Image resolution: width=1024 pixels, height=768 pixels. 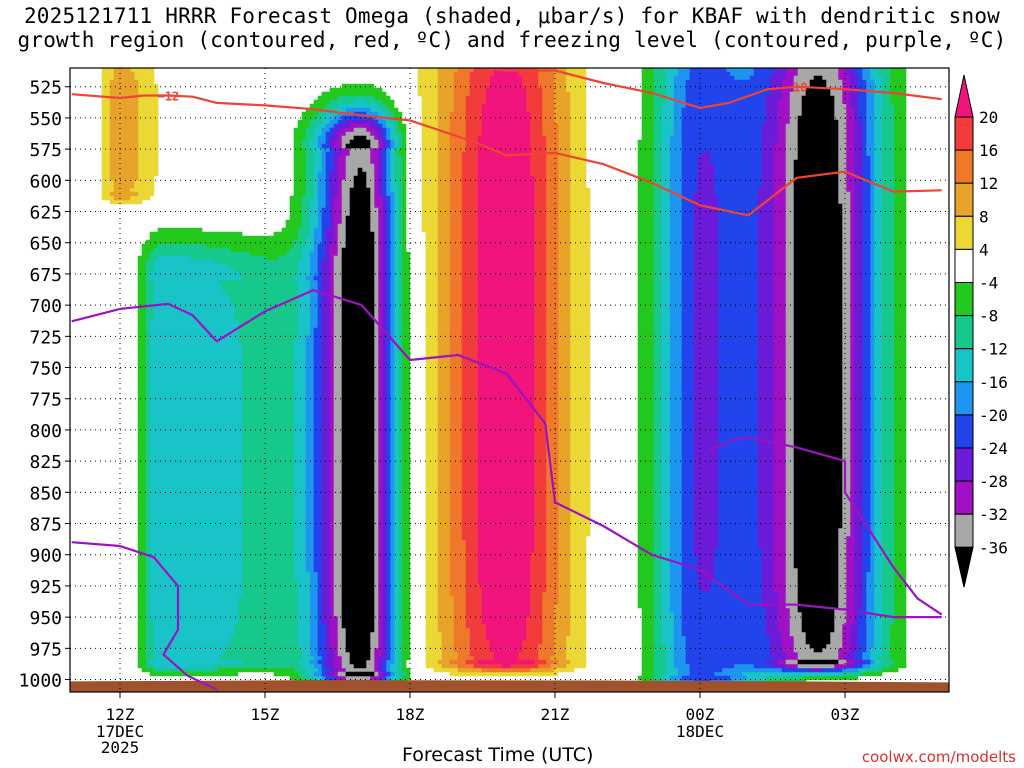 I want to click on x-tick-label: 15Z, so click(x=265, y=714).